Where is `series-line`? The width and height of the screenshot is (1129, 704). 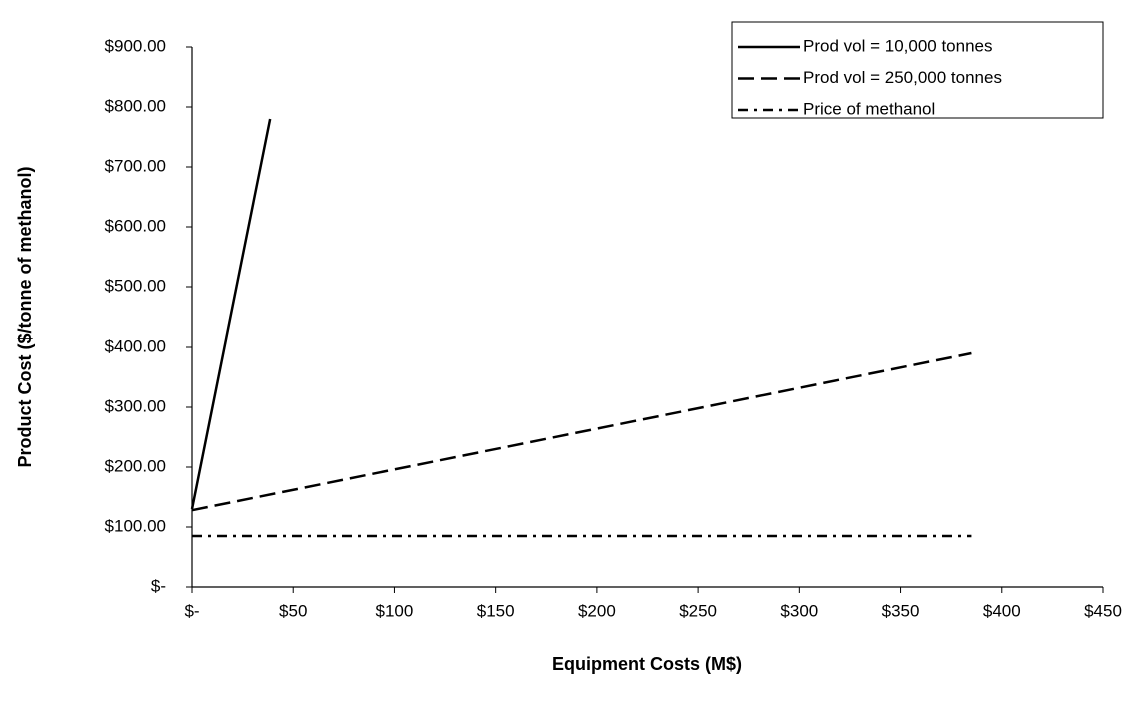 series-line is located at coordinates (231, 314).